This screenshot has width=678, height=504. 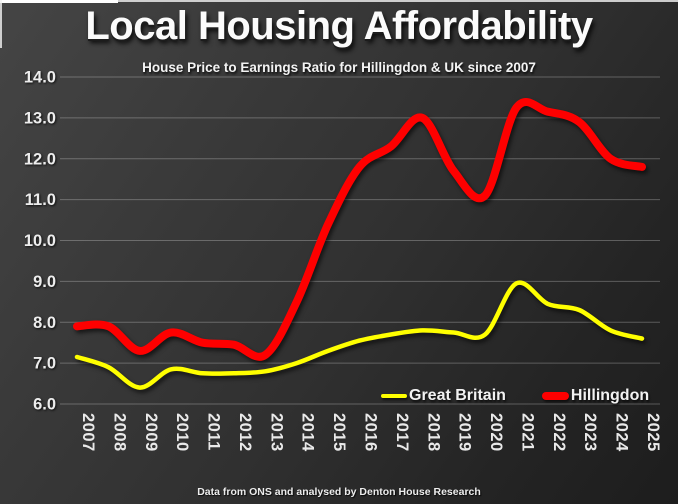 What do you see at coordinates (515, 396) in the screenshot?
I see `chart-legend: Great Britain Hillingdon` at bounding box center [515, 396].